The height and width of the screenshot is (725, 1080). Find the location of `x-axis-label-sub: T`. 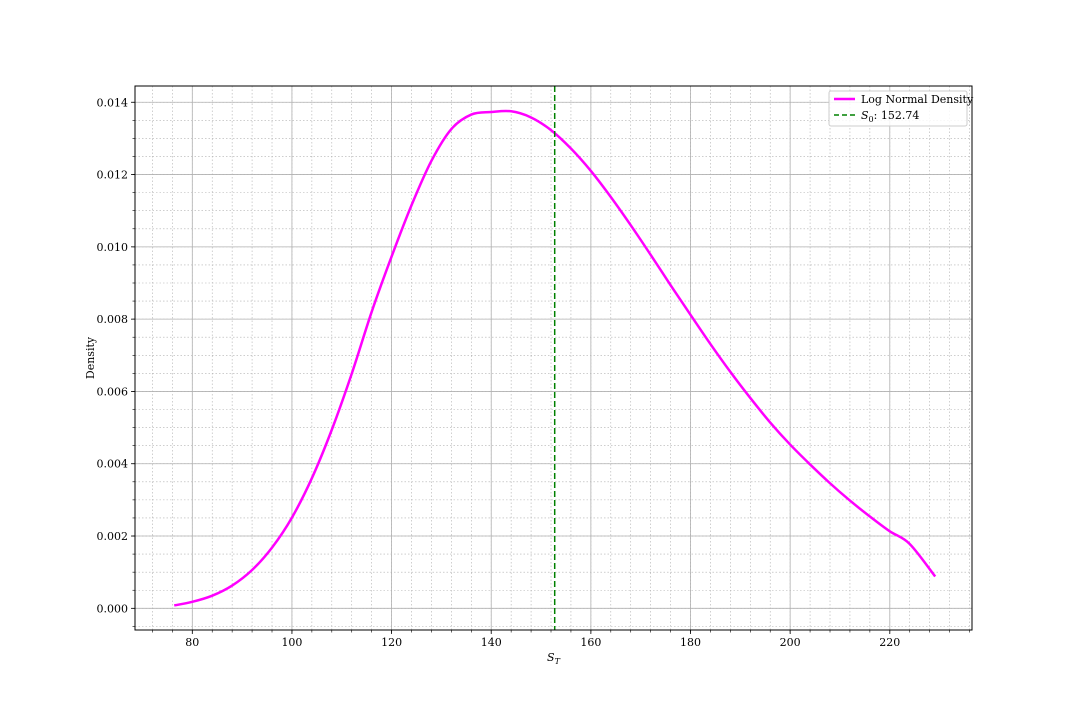

x-axis-label-sub: T is located at coordinates (558, 661).